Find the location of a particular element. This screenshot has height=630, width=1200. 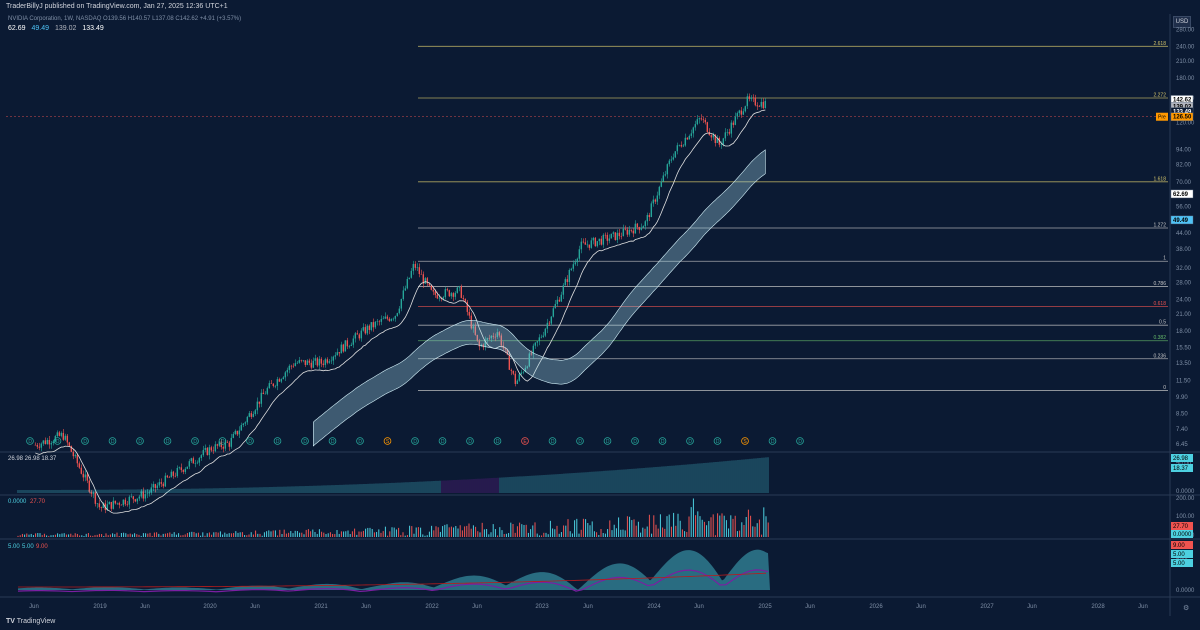

time-tick-13: 2025 is located at coordinates (765, 607).